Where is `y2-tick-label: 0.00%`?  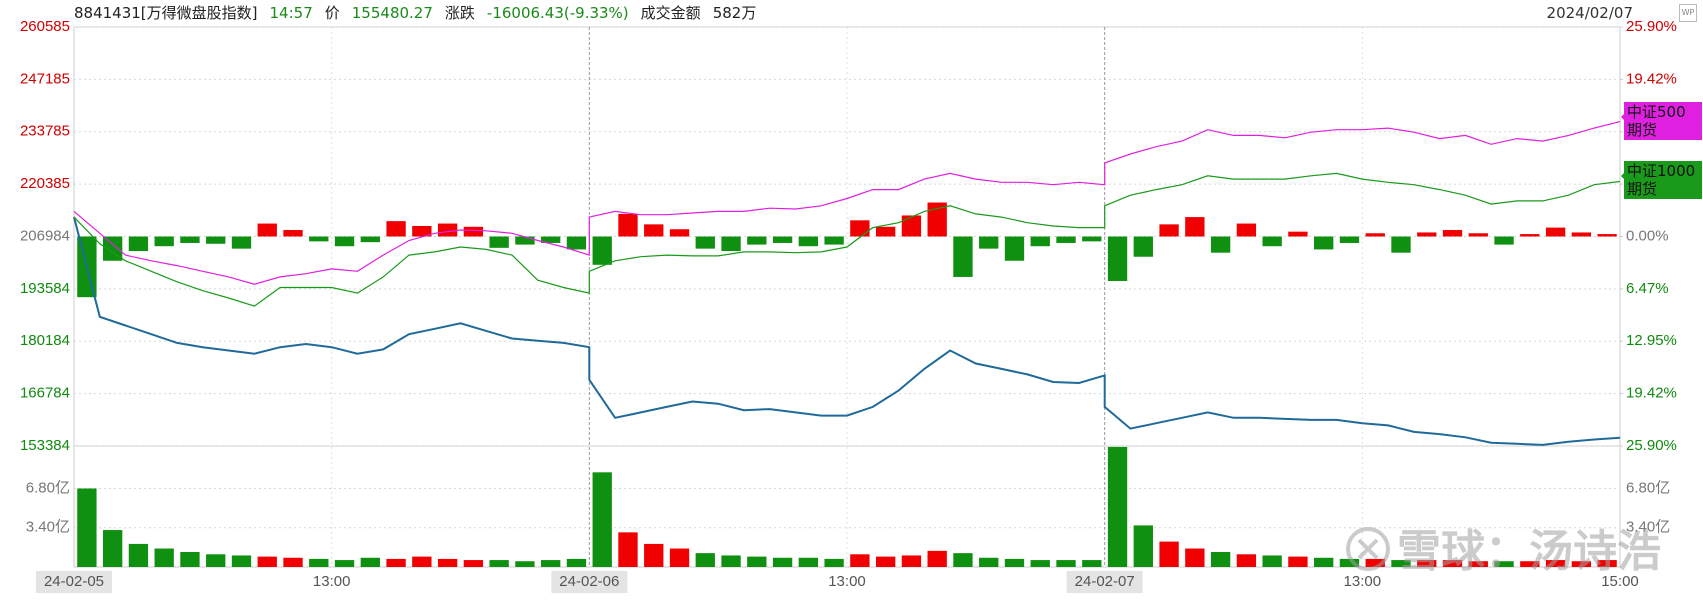 y2-tick-label: 0.00% is located at coordinates (1647, 235).